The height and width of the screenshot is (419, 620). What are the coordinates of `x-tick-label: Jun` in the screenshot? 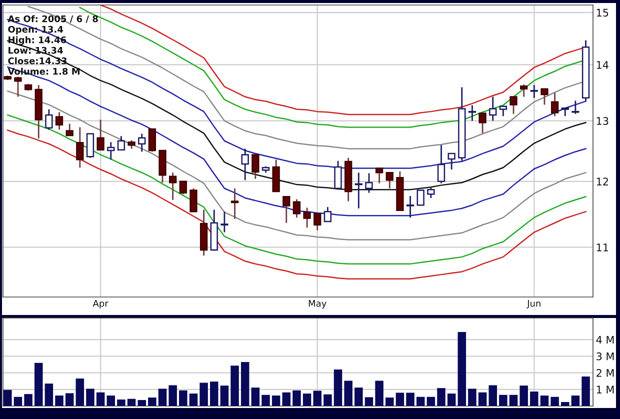 It's located at (533, 304).